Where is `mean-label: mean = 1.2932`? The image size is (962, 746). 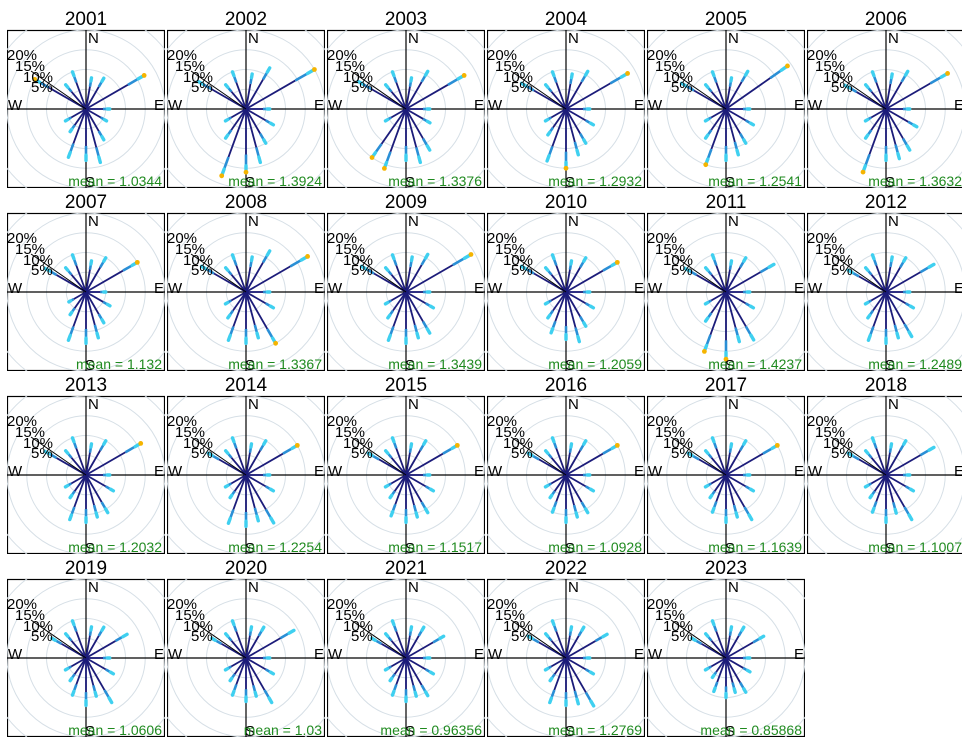
mean-label: mean = 1.2932 is located at coordinates (595, 180).